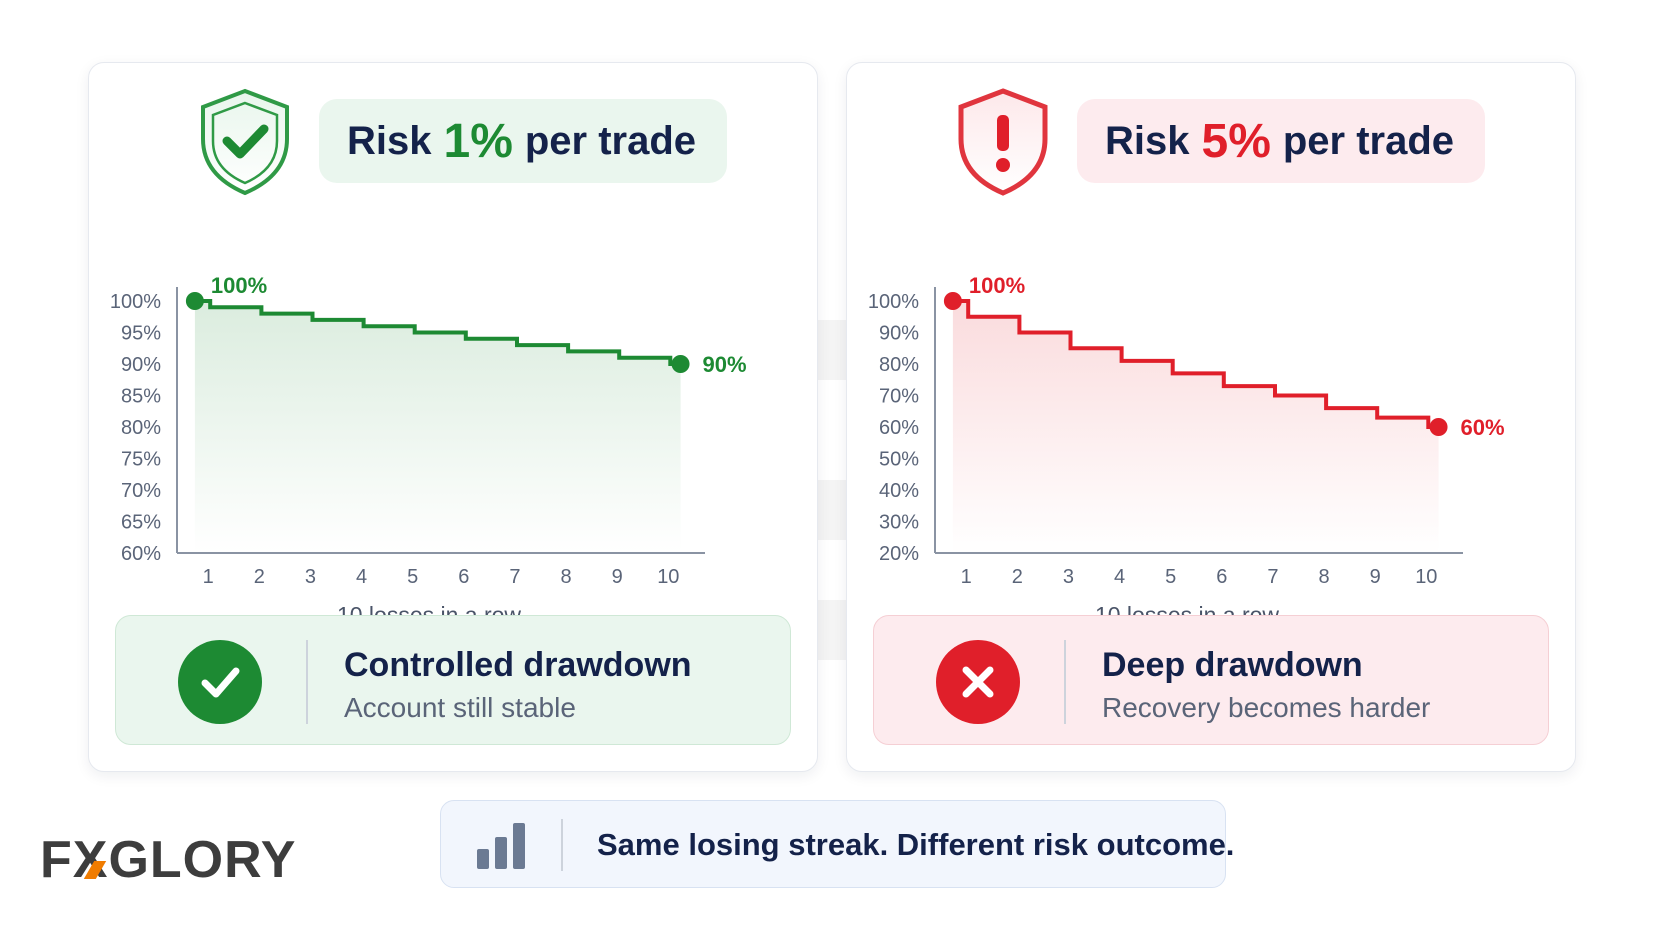 The width and height of the screenshot is (1664, 928). I want to click on status-subtitle: Account still stable, so click(460, 707).